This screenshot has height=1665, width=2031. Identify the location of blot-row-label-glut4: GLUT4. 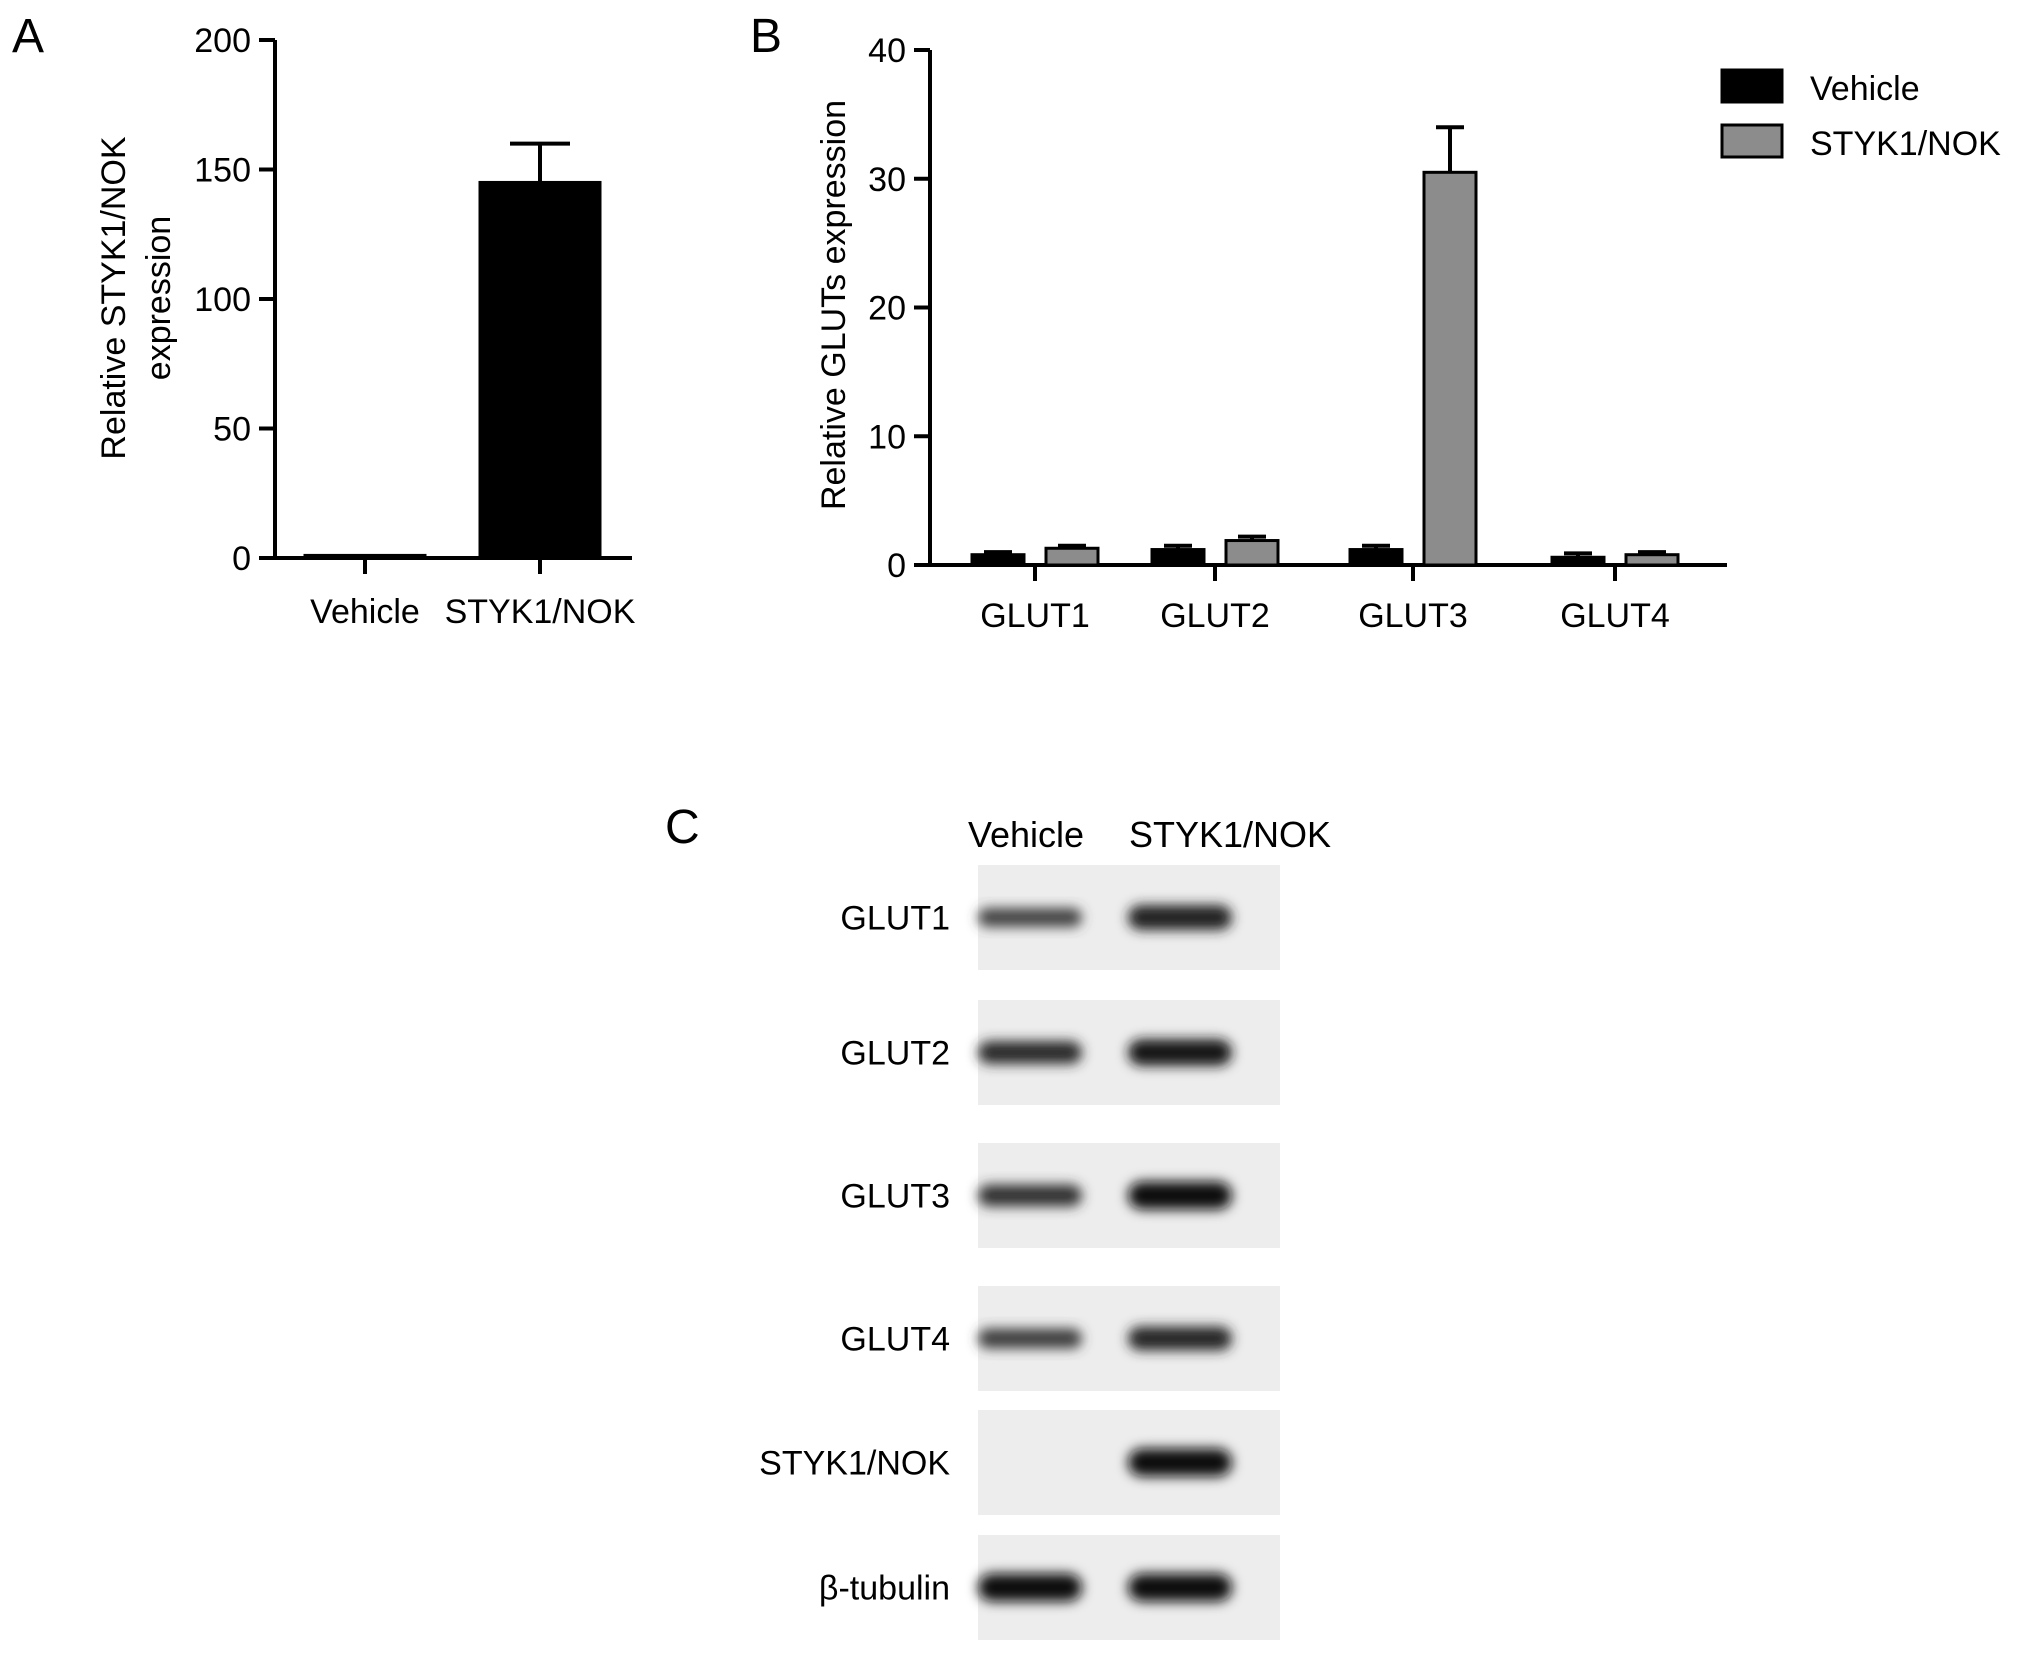
(895, 1340).